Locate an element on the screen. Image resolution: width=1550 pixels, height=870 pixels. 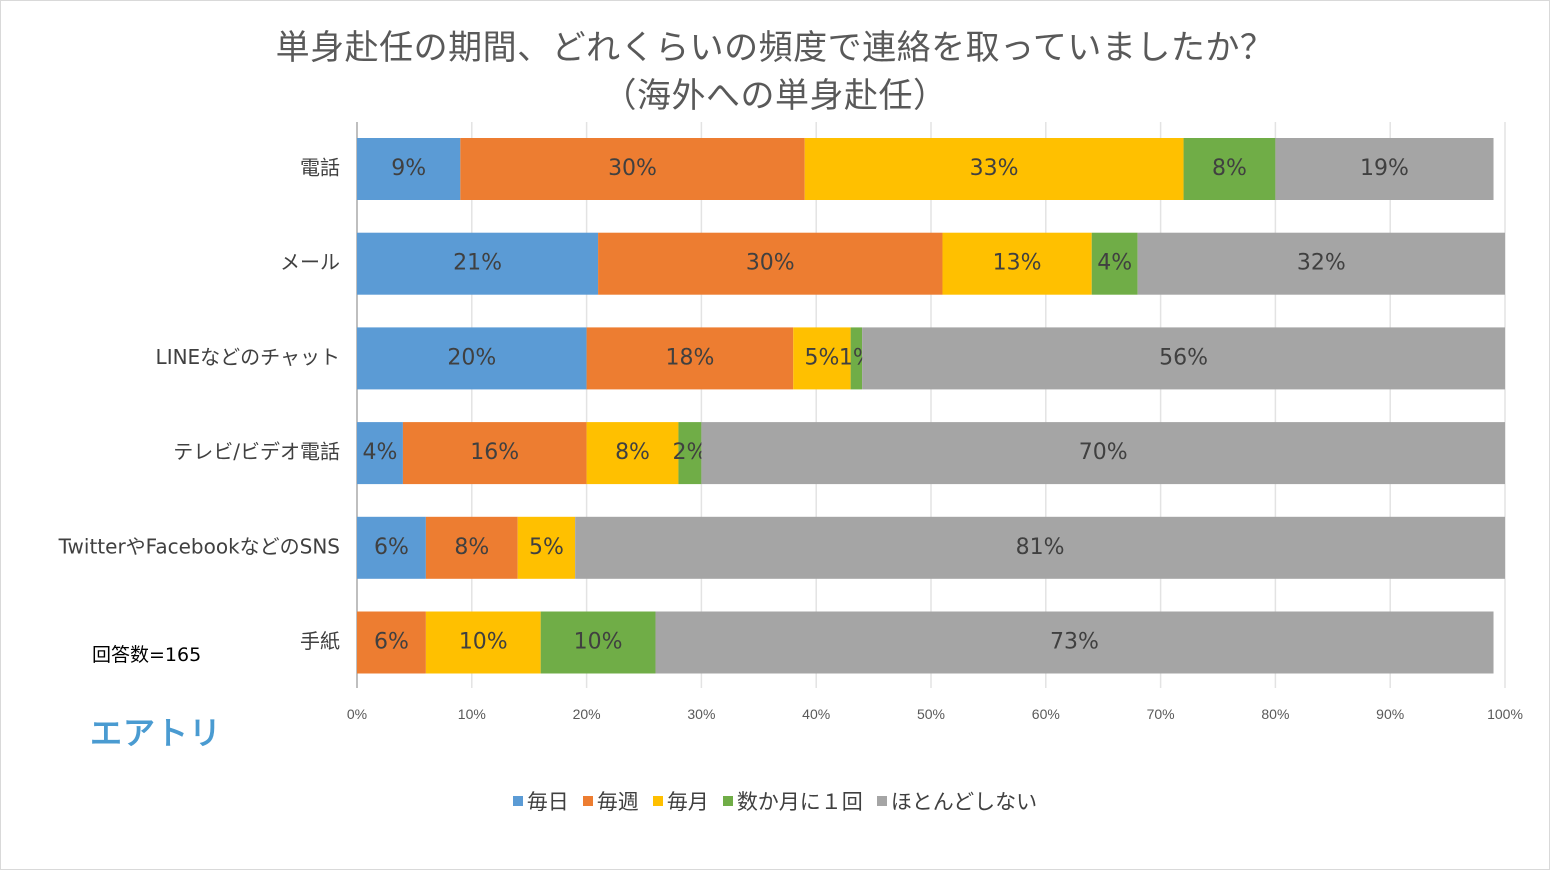
data-label: 9% is located at coordinates (408, 168).